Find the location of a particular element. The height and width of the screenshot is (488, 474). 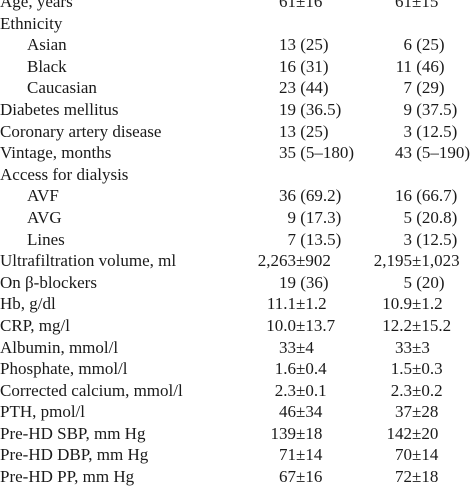

row-label: Pre-HD SBP, mm Hg is located at coordinates (73, 433).